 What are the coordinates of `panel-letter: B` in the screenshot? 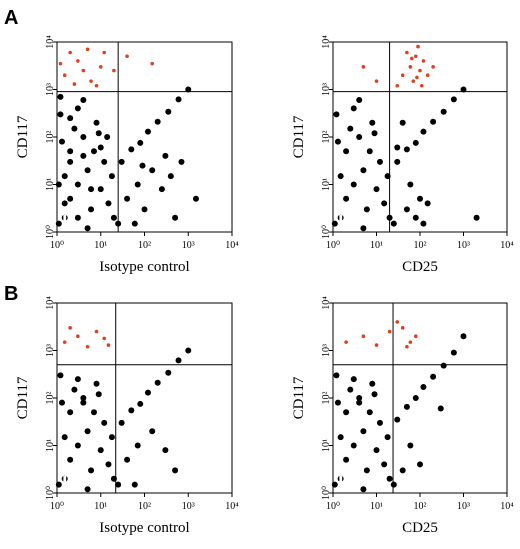 It's located at (11, 294).